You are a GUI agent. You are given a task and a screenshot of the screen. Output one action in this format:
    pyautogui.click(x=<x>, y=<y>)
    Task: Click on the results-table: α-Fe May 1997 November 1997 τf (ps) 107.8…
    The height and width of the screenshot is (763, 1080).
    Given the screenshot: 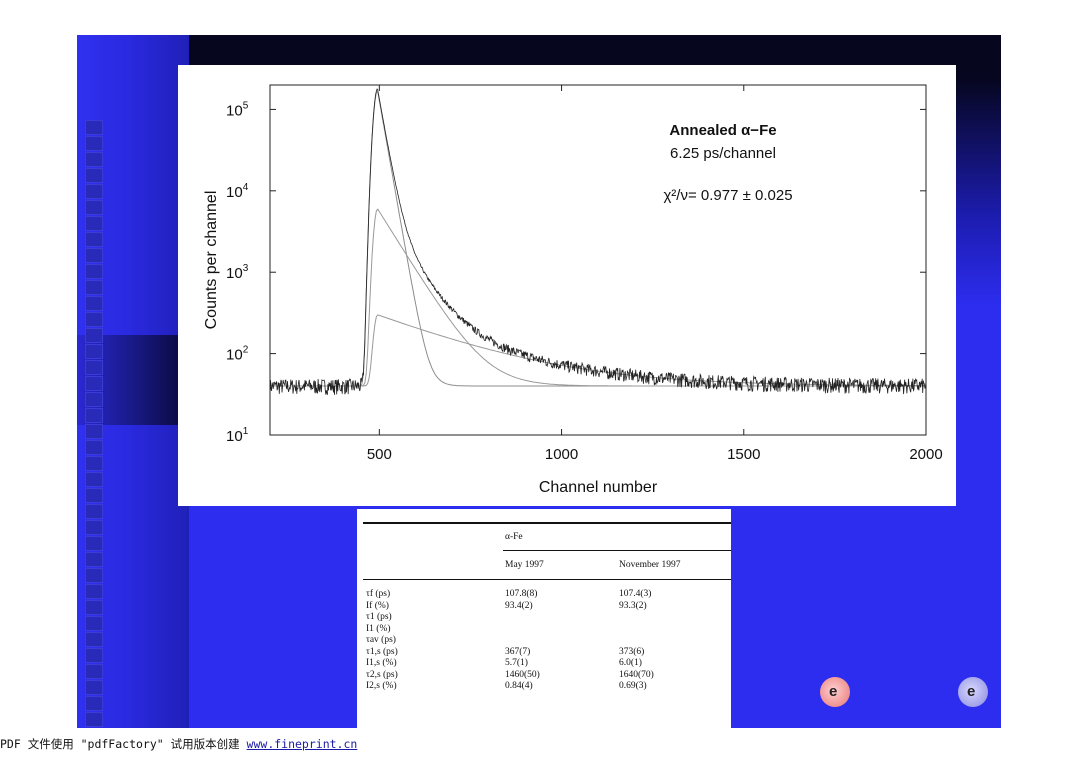 What is the action you would take?
    pyautogui.click(x=544, y=618)
    